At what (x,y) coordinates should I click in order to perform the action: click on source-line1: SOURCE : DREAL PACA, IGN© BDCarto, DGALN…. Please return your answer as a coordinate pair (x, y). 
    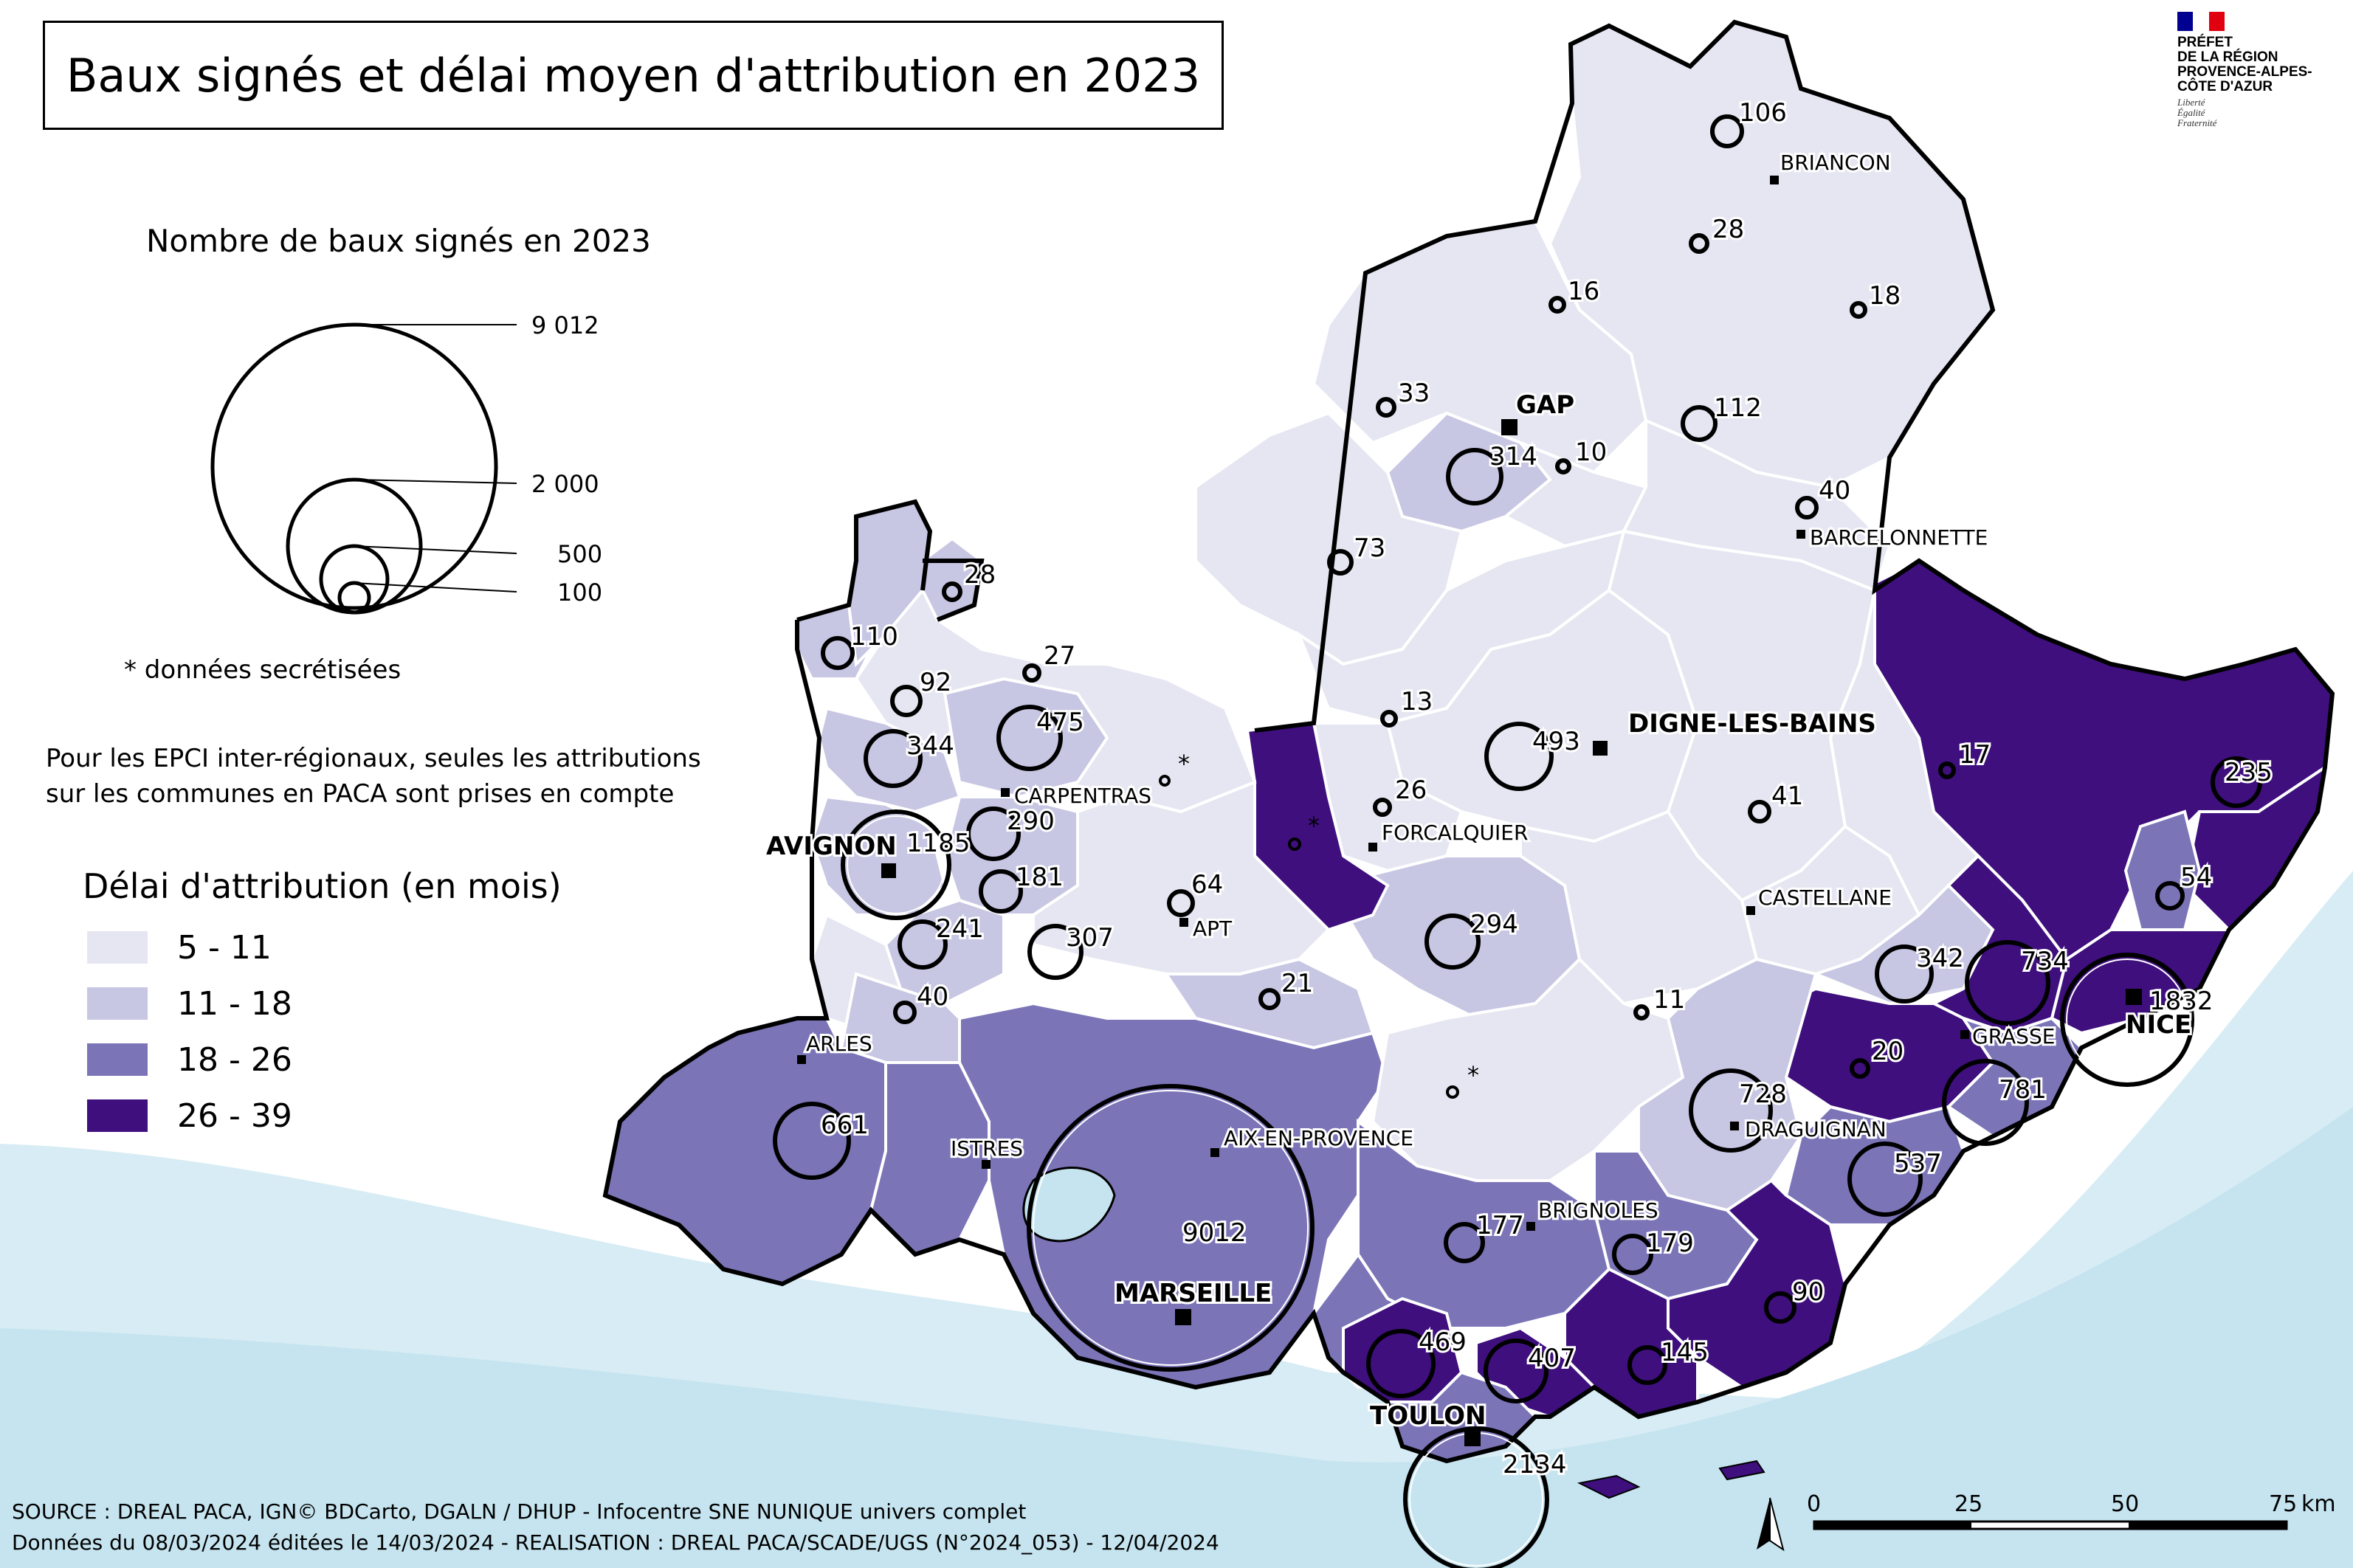
    Looking at the image, I should click on (519, 1511).